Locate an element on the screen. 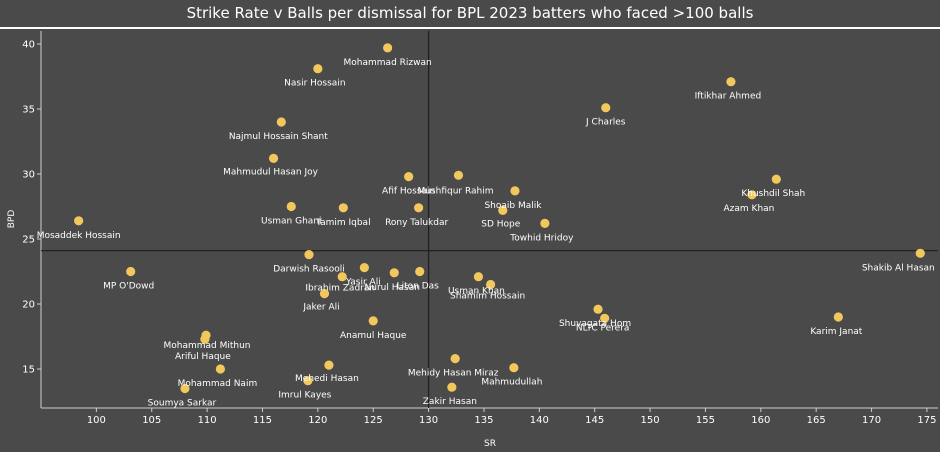 The image size is (940, 452). point-liton-das is located at coordinates (420, 271).